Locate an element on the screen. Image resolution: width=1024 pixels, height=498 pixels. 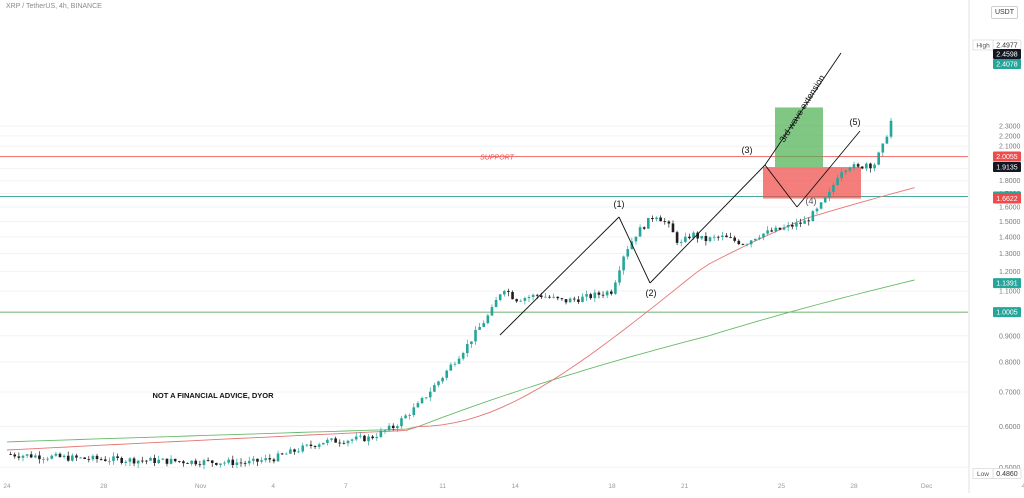
x-tick-label: 28 is located at coordinates (104, 486).